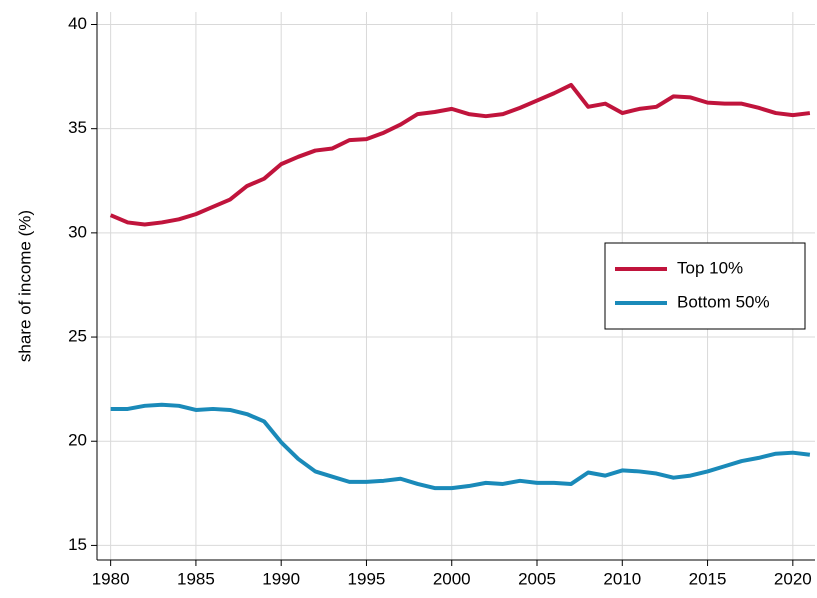 The width and height of the screenshot is (817, 598). What do you see at coordinates (196, 578) in the screenshot?
I see `x-tick-label: 1985` at bounding box center [196, 578].